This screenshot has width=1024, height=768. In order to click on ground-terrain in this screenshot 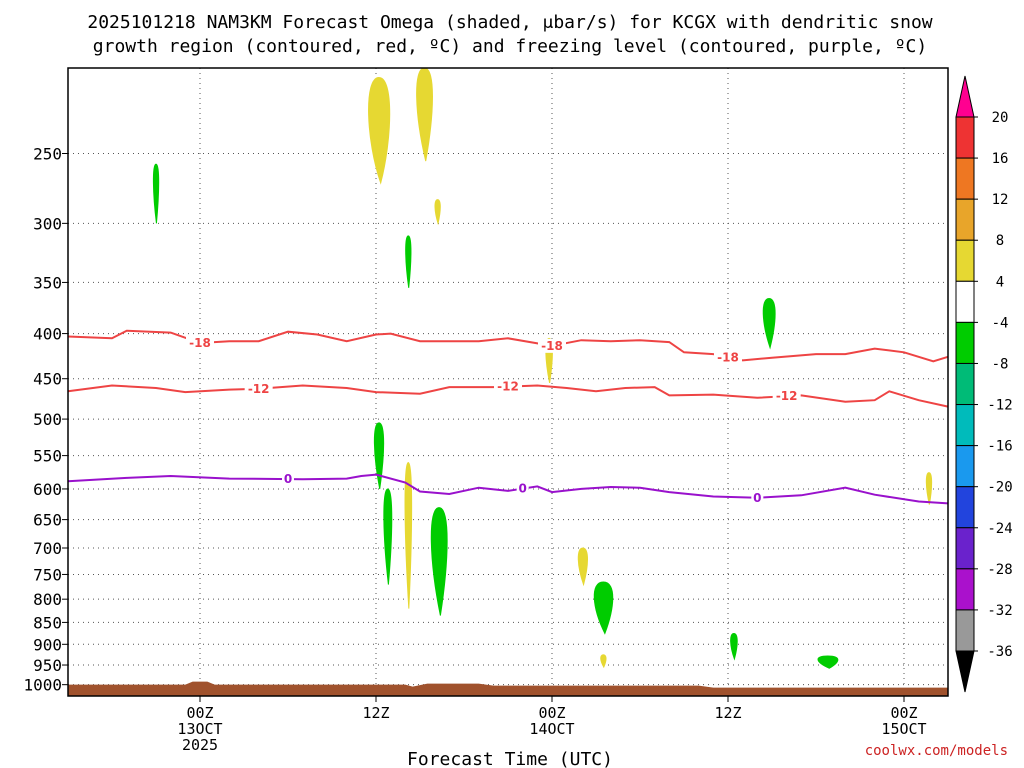, I will do `click(508, 688)`.